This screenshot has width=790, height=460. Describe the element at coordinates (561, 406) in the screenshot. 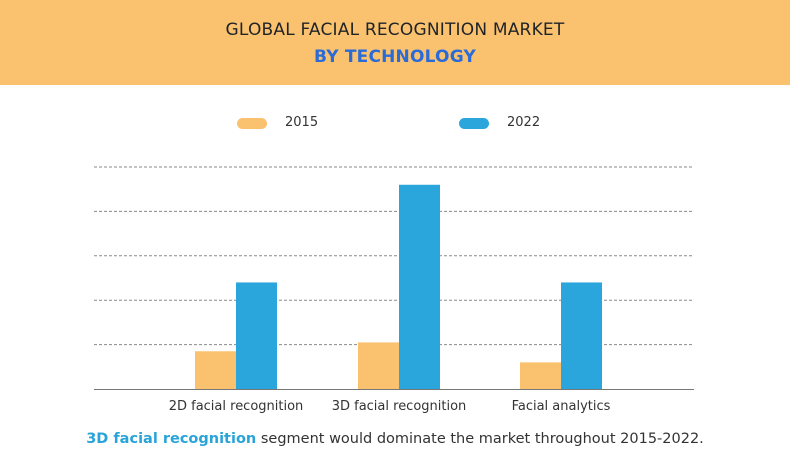

I see `x-tick-label: Facial analytics` at that location.